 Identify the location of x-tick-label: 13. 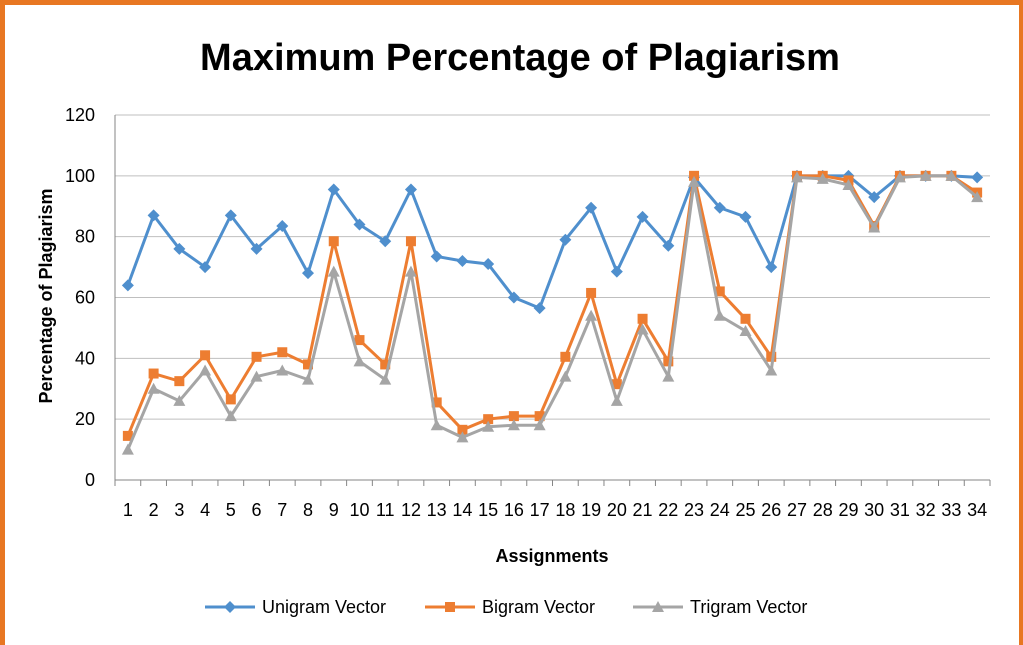
(437, 510).